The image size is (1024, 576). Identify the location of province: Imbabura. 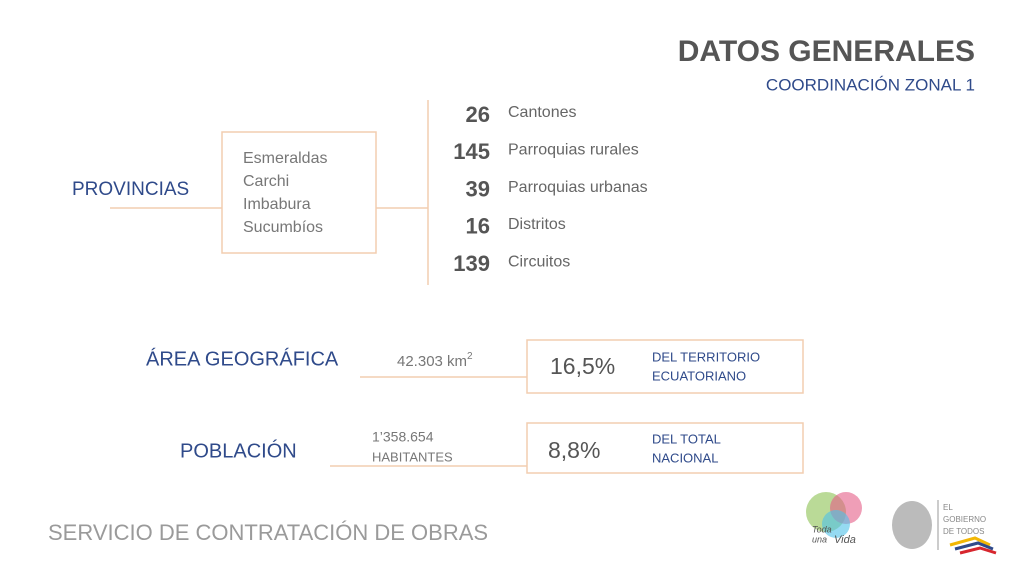
(277, 204).